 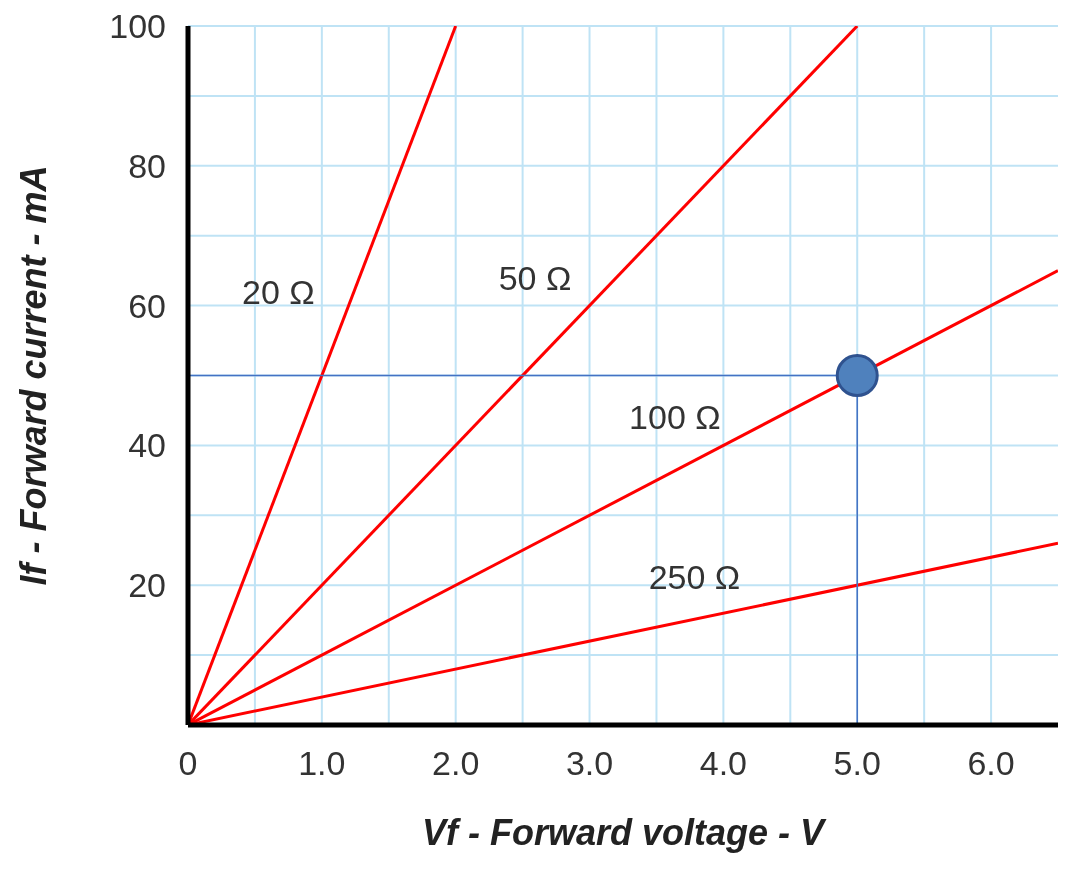 I want to click on series-label: 250 Ω, so click(x=694, y=576).